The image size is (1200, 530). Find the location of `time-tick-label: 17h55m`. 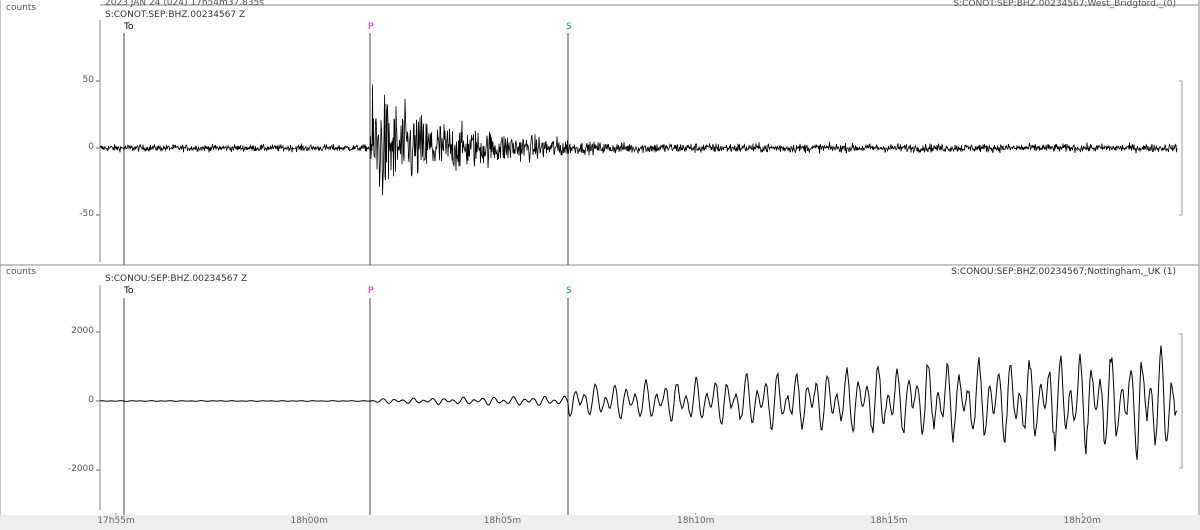

time-tick-label: 17h55m is located at coordinates (116, 521).